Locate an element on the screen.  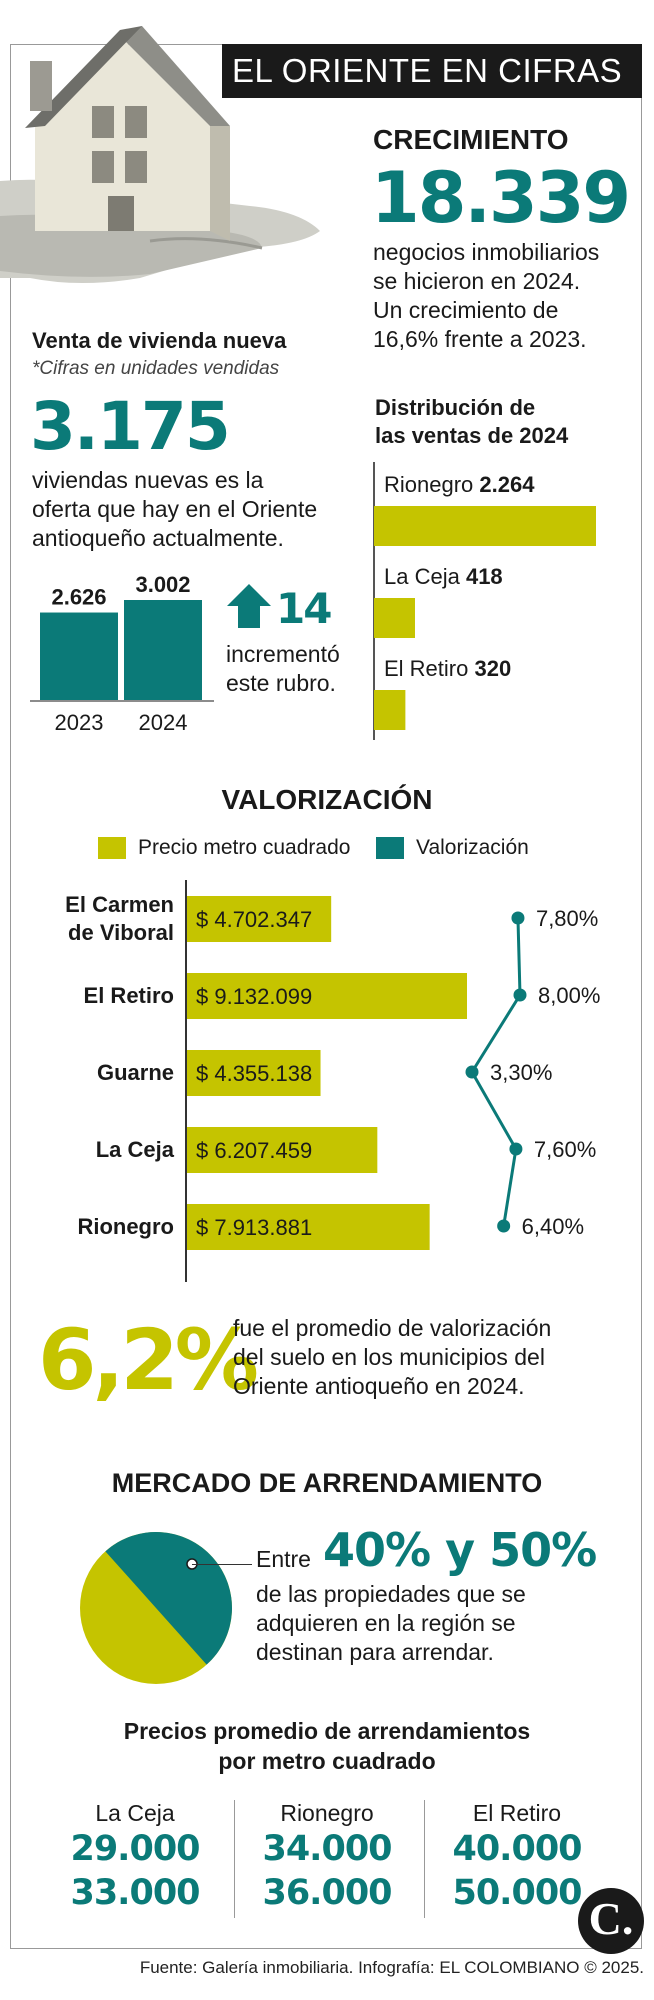
city-price-low: 29.000 is located at coordinates (135, 1849).